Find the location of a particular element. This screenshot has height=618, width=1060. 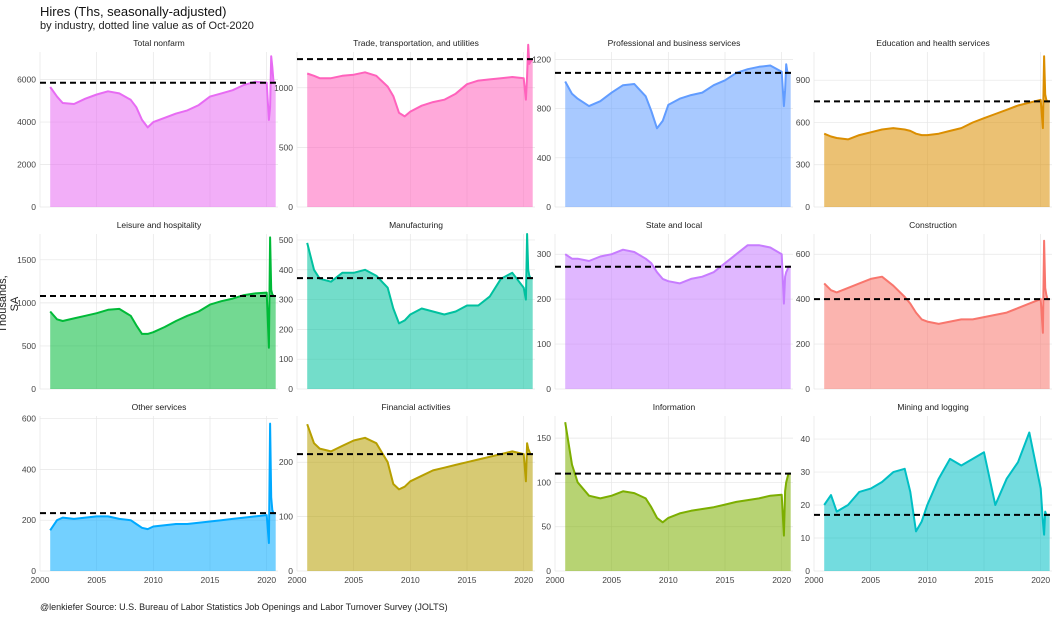

y-tick-label: 20 is located at coordinates (806, 505).